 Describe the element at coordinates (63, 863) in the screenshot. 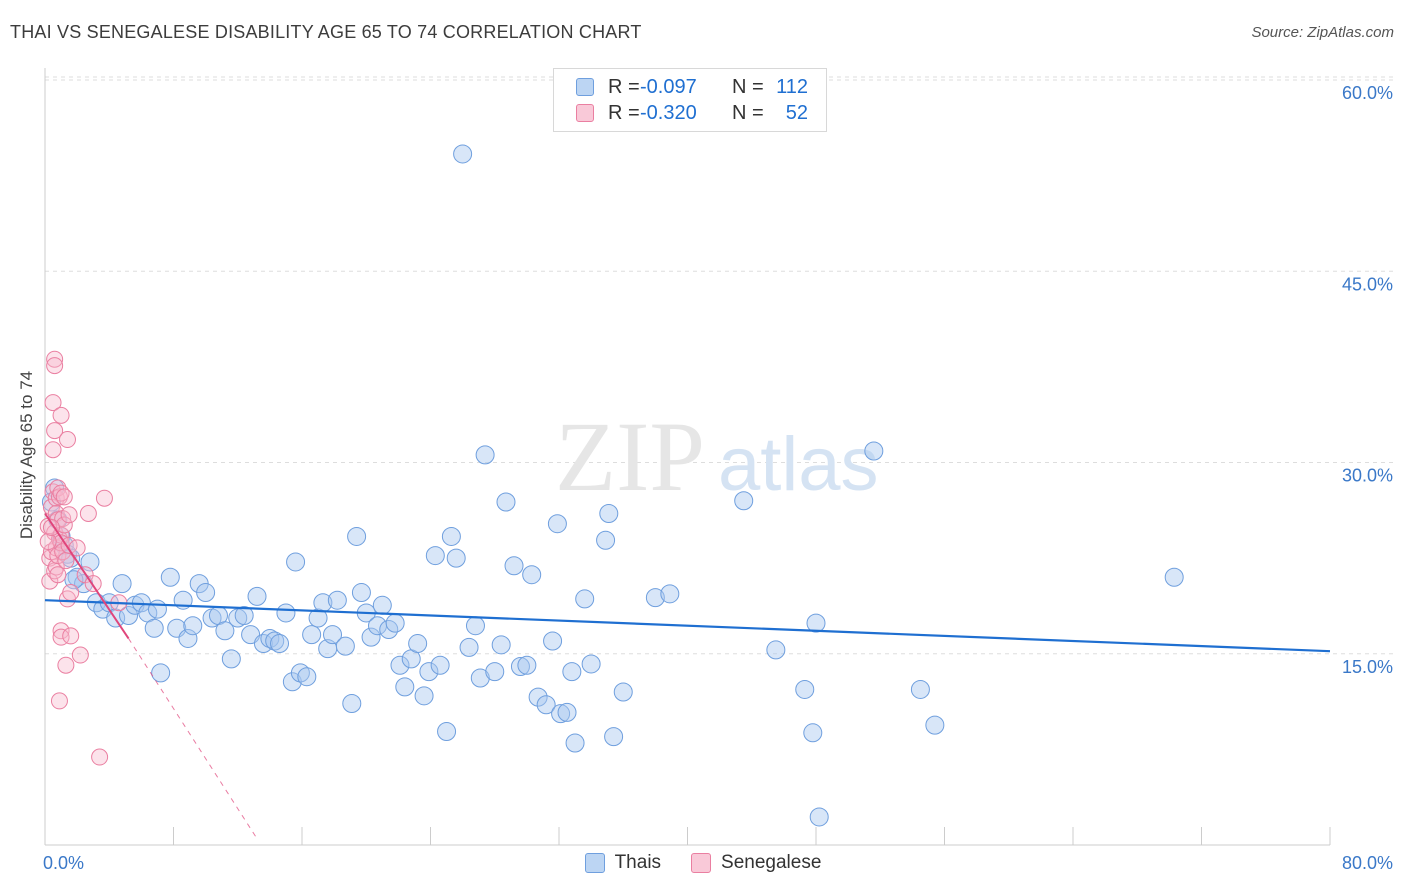

I see `x-tick-label-min: 0.0%` at that location.